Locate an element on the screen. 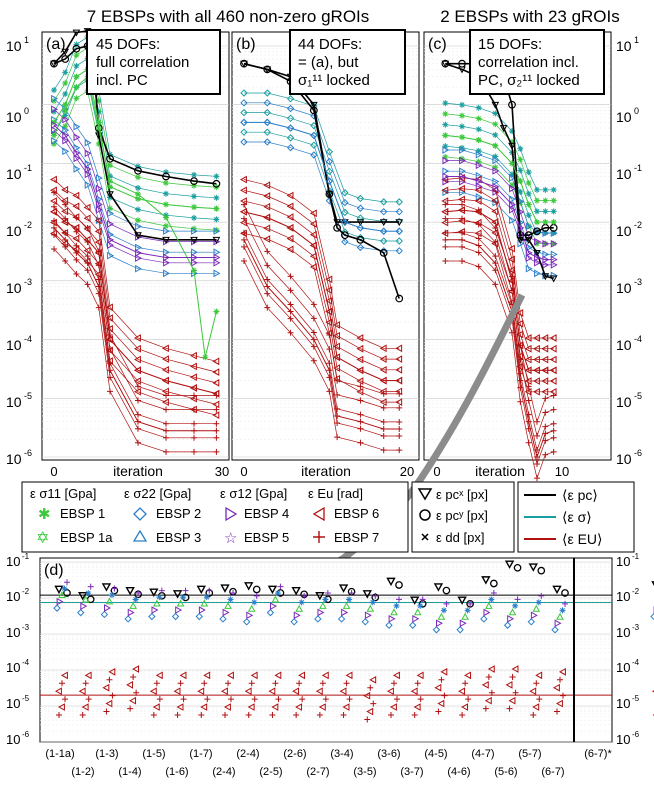 This screenshot has height=788, width=654. panel-a-box: 45 DOFs: full correlation incl. PC is located at coordinates (153, 62).